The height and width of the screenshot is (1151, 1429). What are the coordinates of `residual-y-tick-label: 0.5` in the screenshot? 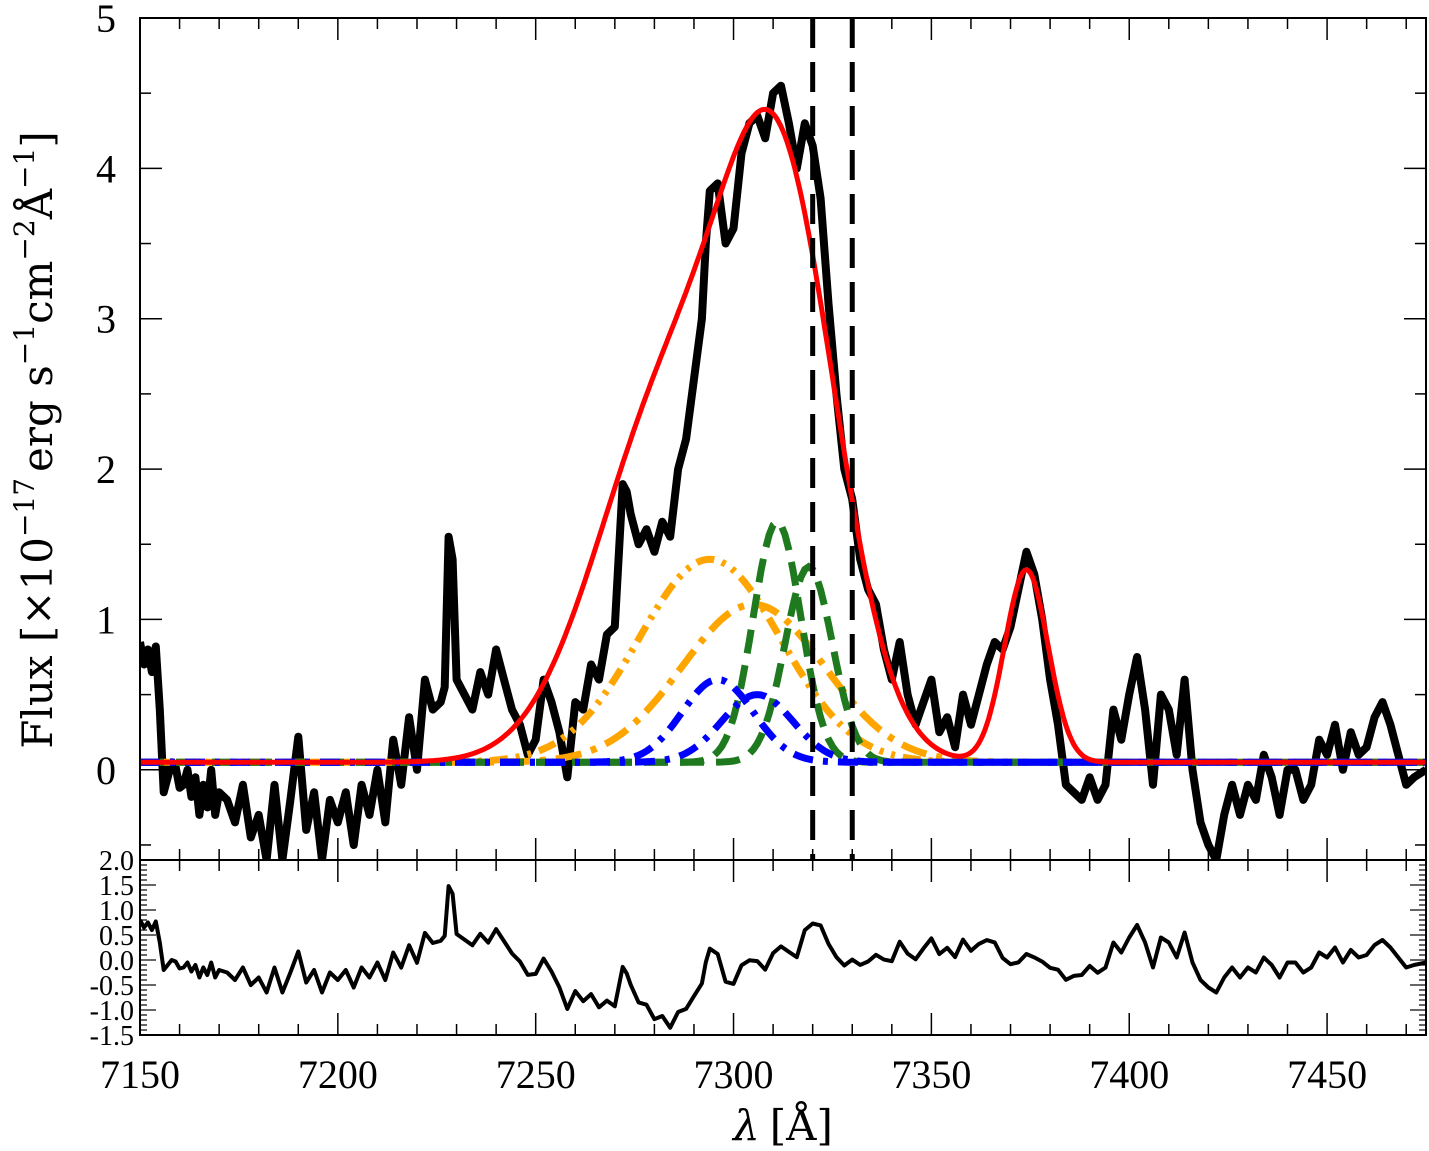 It's located at (116, 936).